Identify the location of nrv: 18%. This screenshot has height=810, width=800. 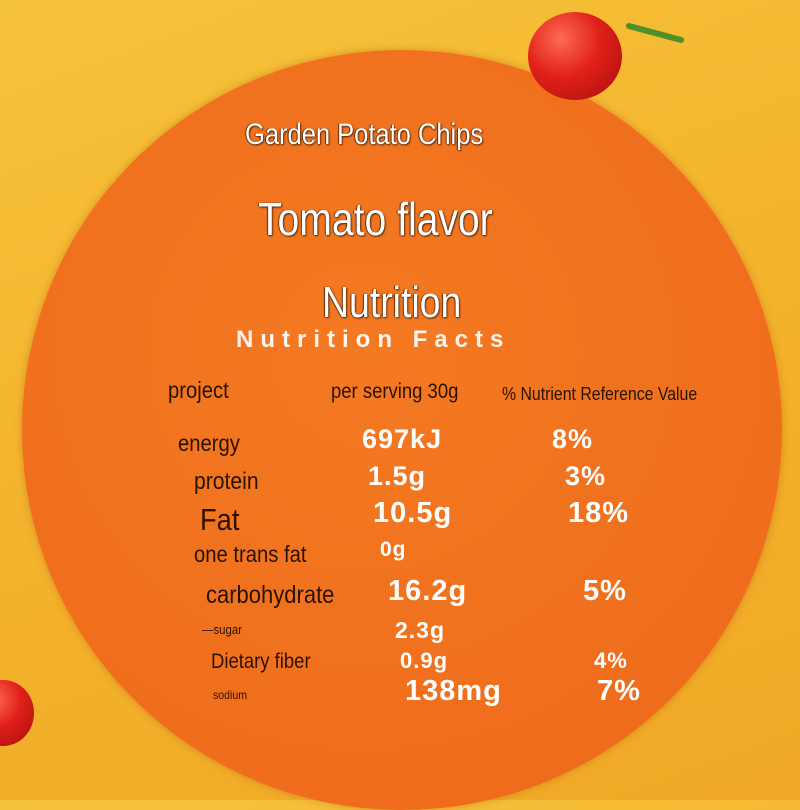
(599, 513).